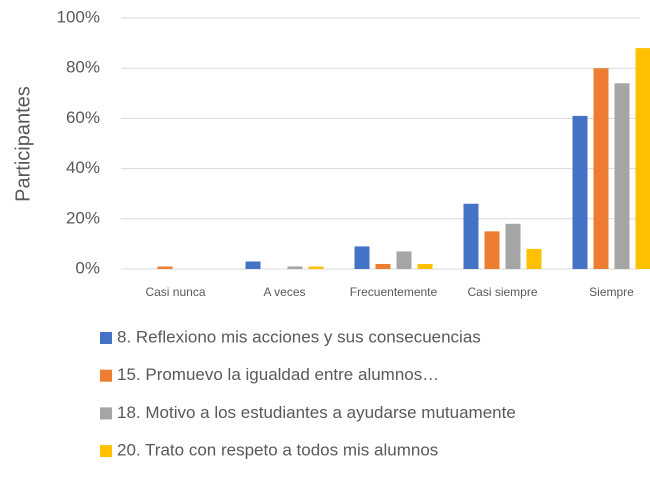 This screenshot has height=487, width=650. What do you see at coordinates (611, 292) in the screenshot?
I see `x-tick-label: Siempre` at bounding box center [611, 292].